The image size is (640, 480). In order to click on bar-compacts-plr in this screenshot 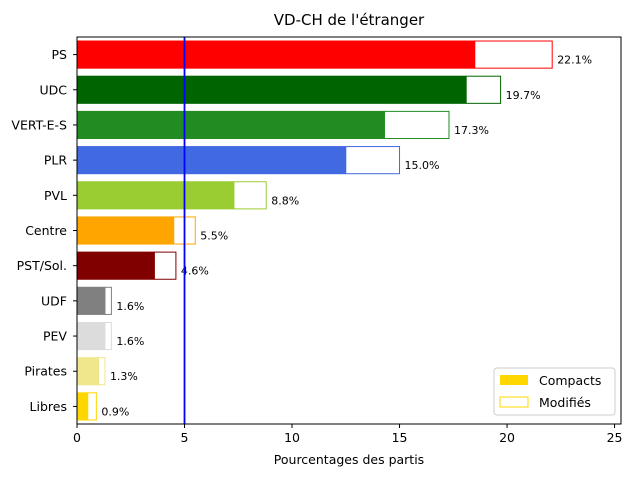, I will do `click(211, 160)`.